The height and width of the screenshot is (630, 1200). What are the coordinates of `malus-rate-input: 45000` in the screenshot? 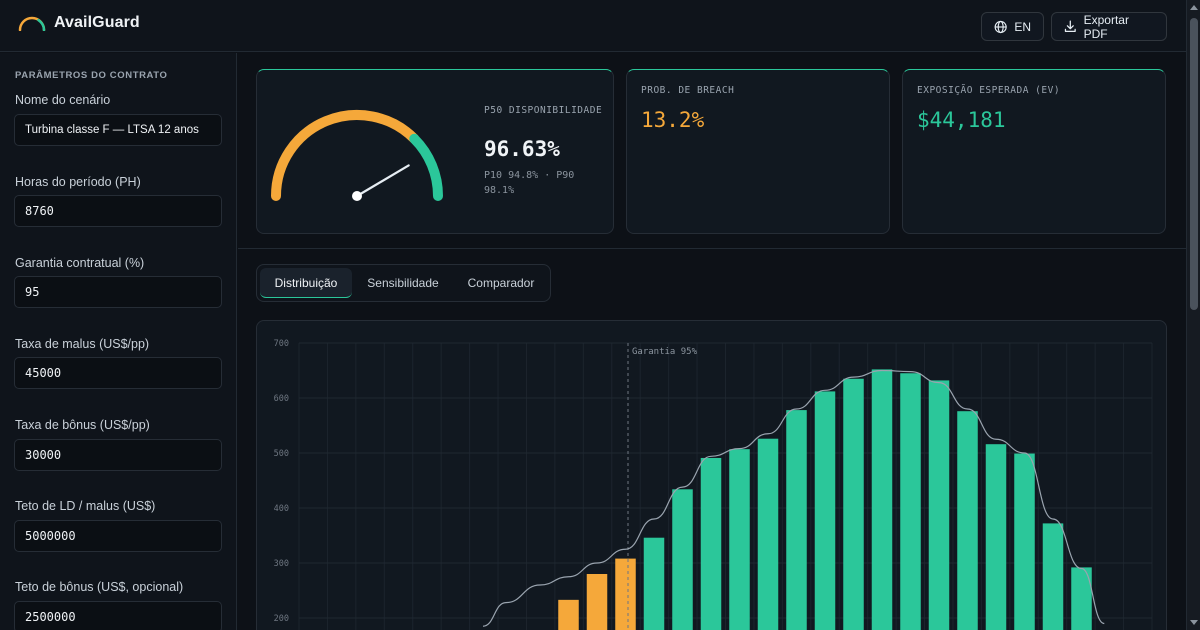 It's located at (118, 373).